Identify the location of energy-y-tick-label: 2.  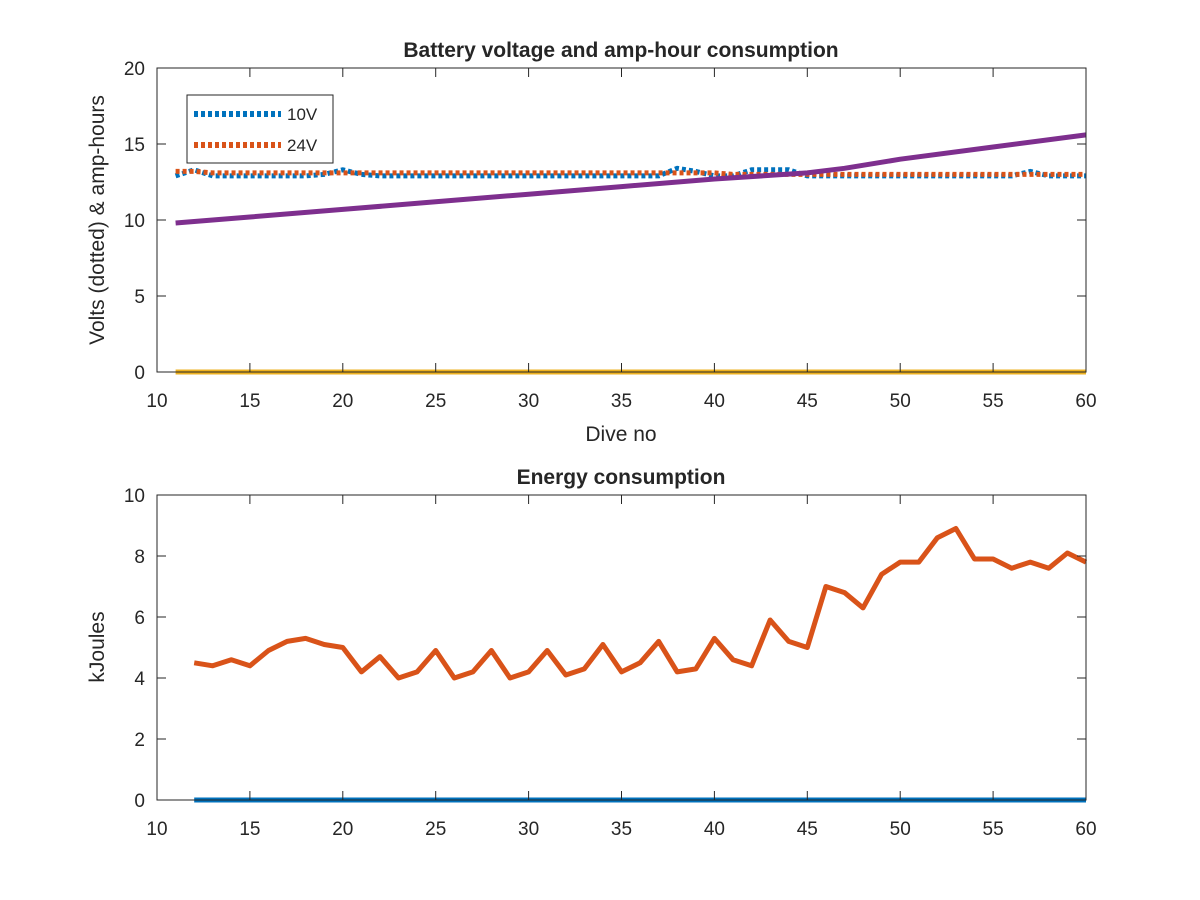
(139, 740).